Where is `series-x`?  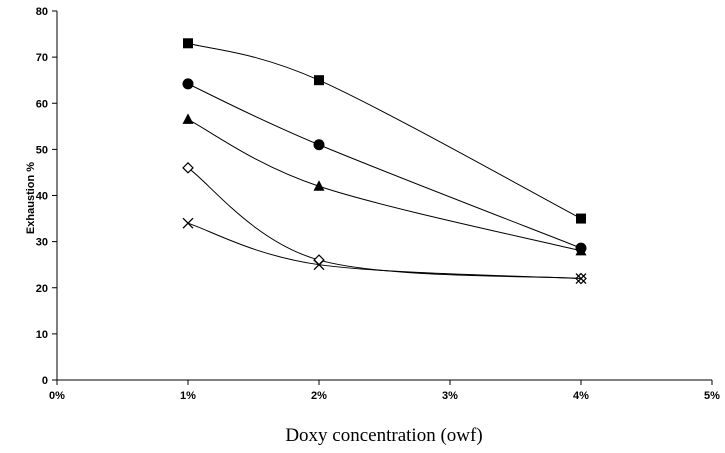
series-x is located at coordinates (384, 250).